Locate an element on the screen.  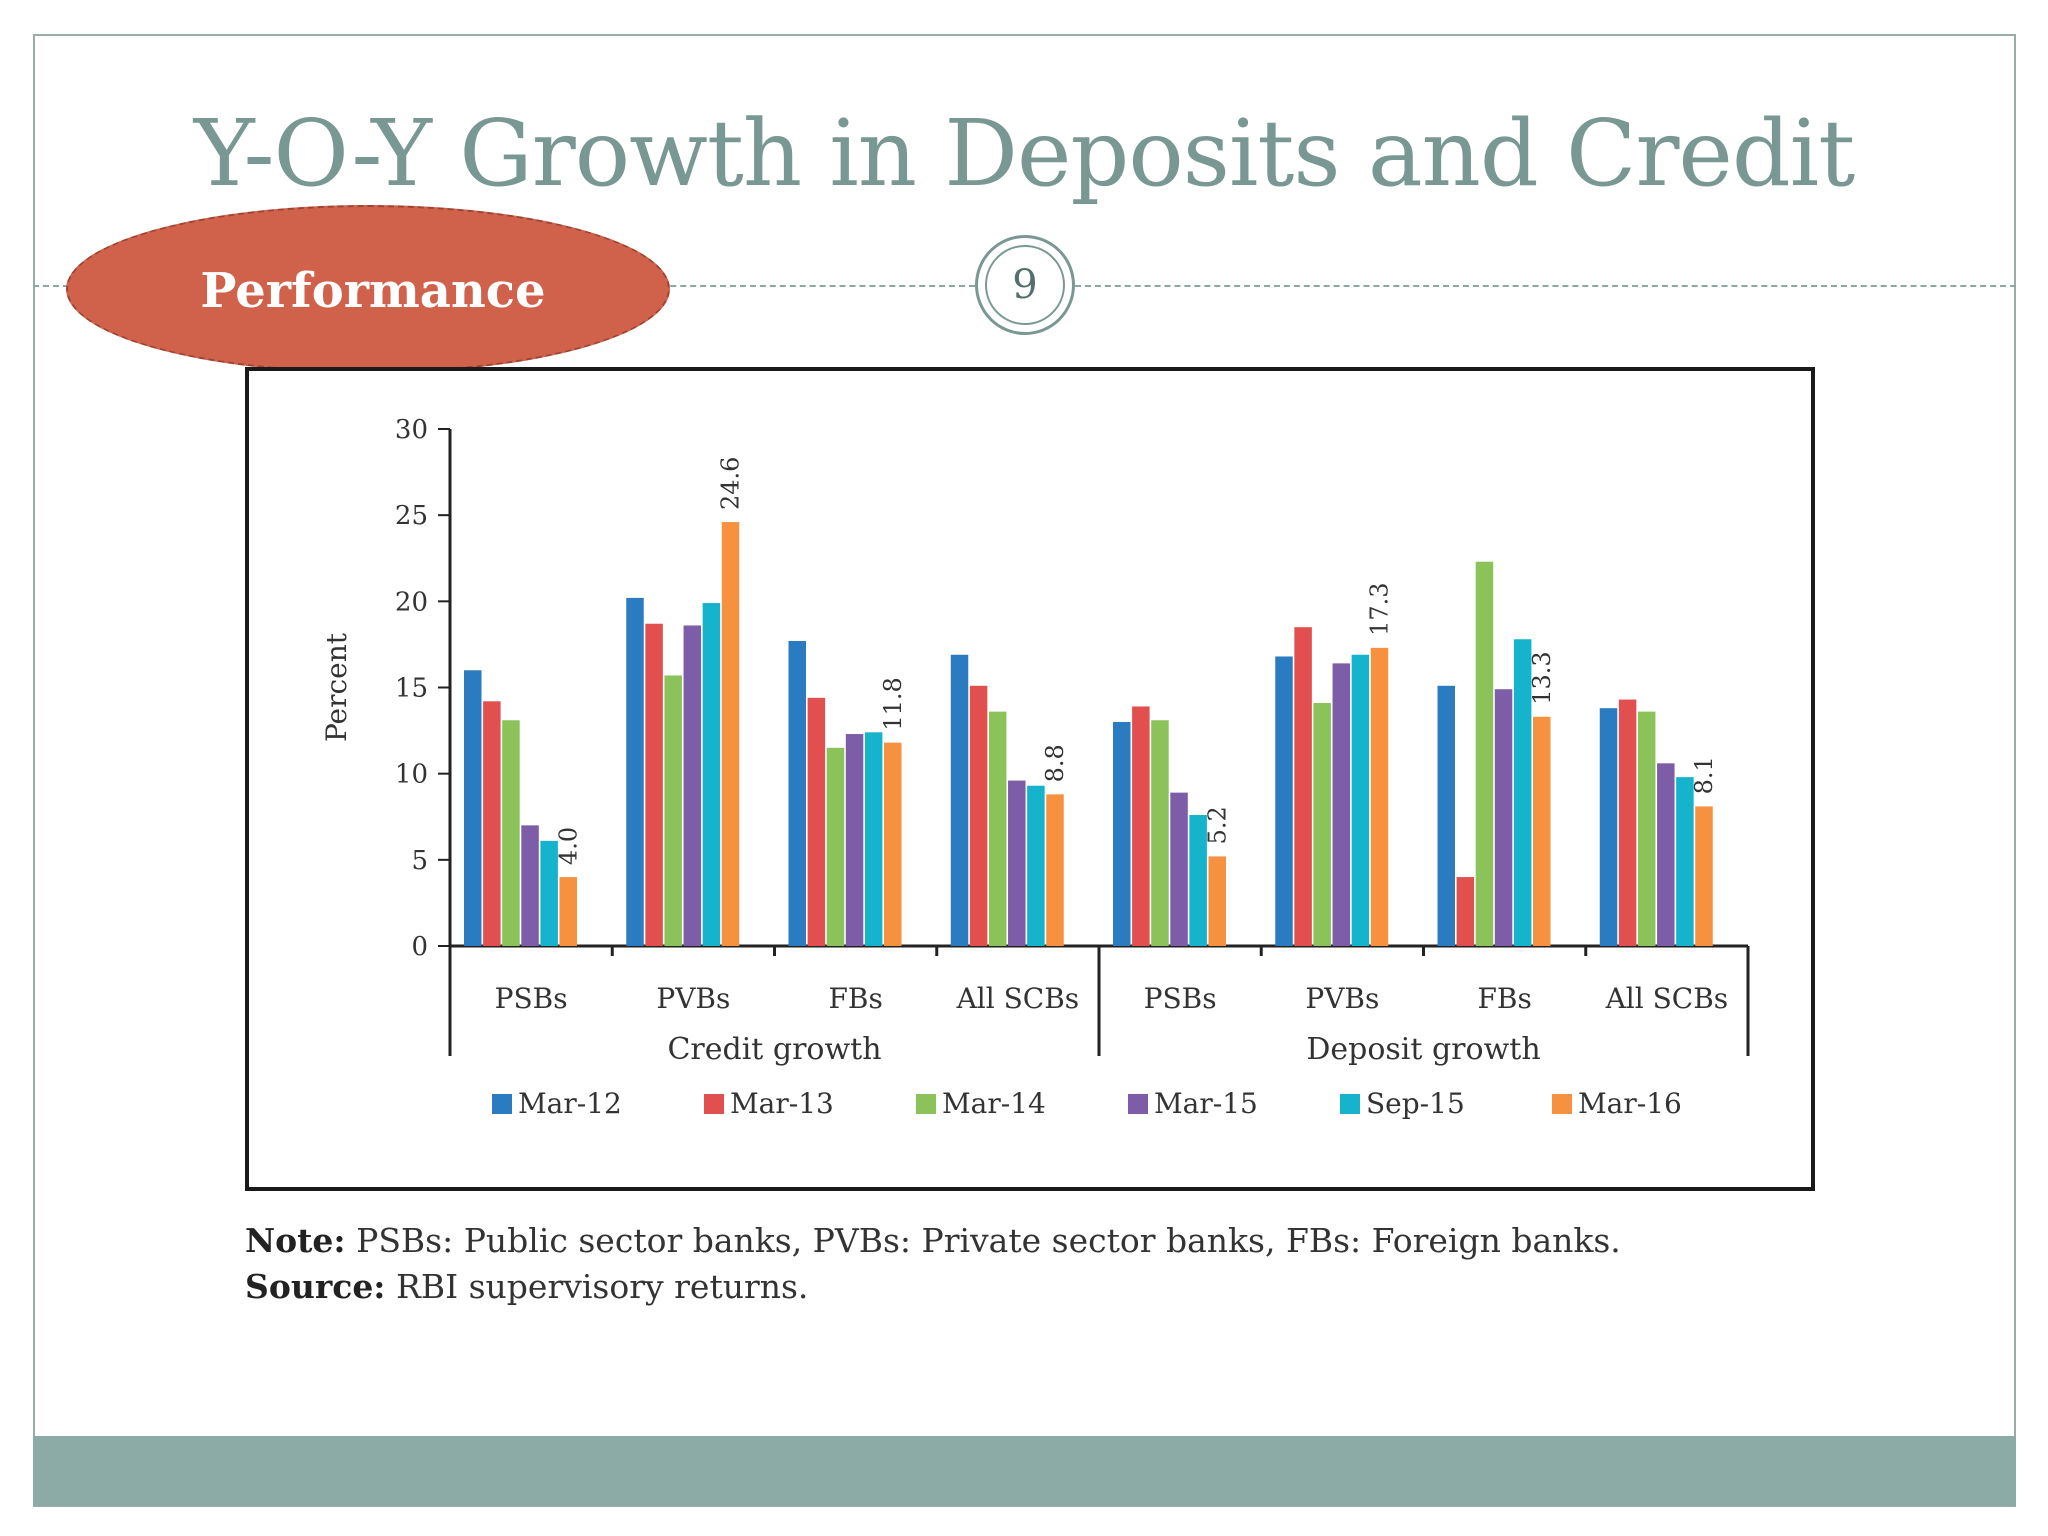
source-line: Source: RBI supervisory returns. is located at coordinates (1045, 1287).